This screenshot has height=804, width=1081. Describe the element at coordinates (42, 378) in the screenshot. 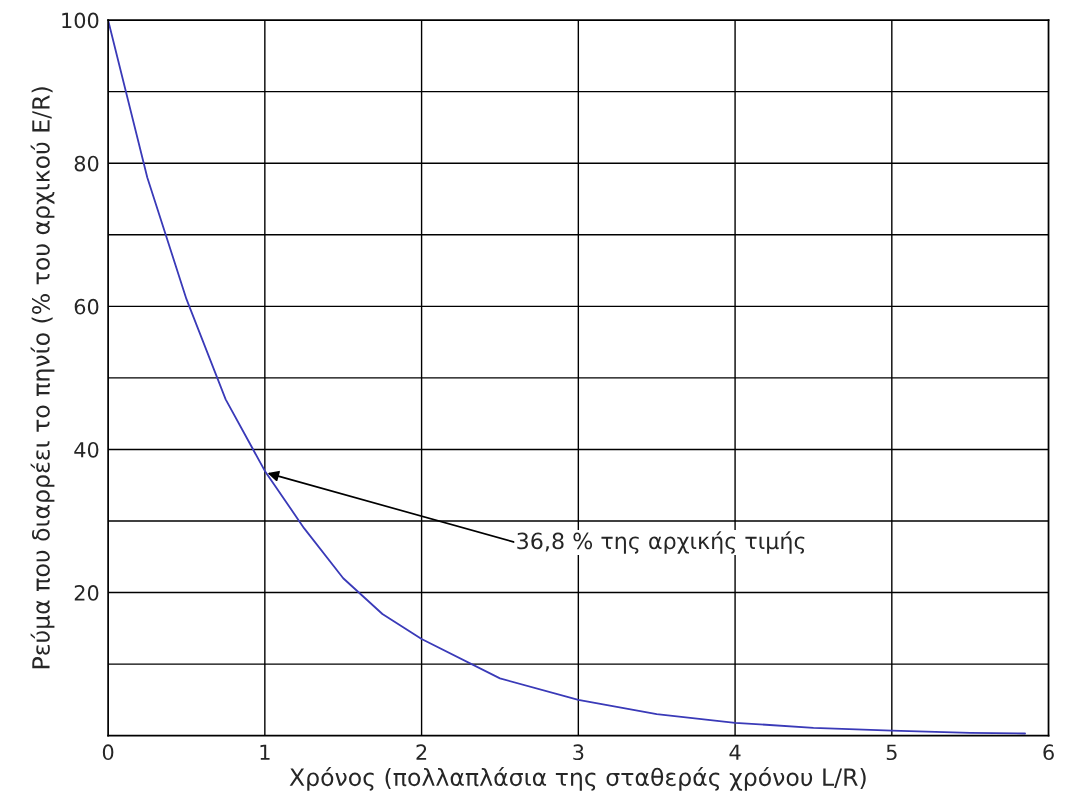

I see `y-axis-title: Ρεύμα που διαρρέει το πηνίο (% του αρχικού E/R)` at that location.